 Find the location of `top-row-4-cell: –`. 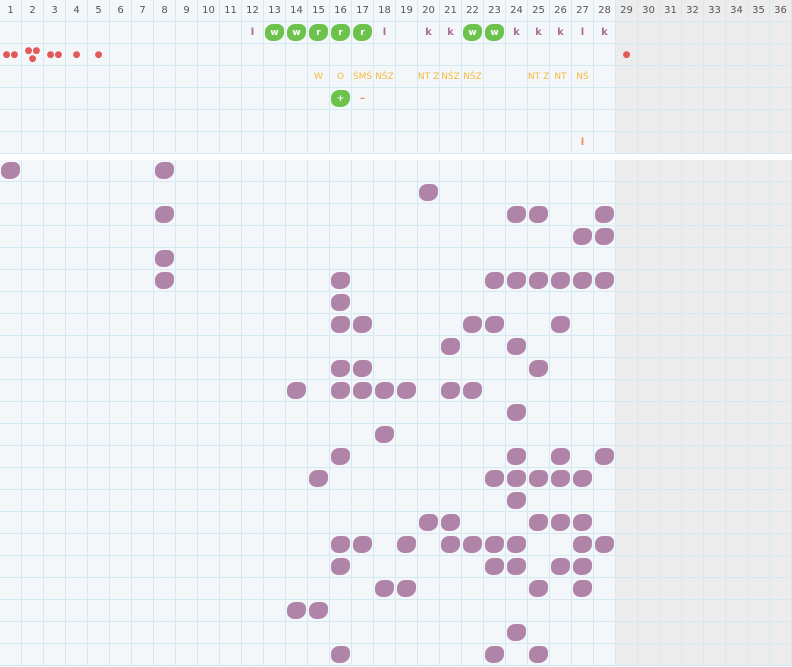

top-row-4-cell: – is located at coordinates (363, 99).